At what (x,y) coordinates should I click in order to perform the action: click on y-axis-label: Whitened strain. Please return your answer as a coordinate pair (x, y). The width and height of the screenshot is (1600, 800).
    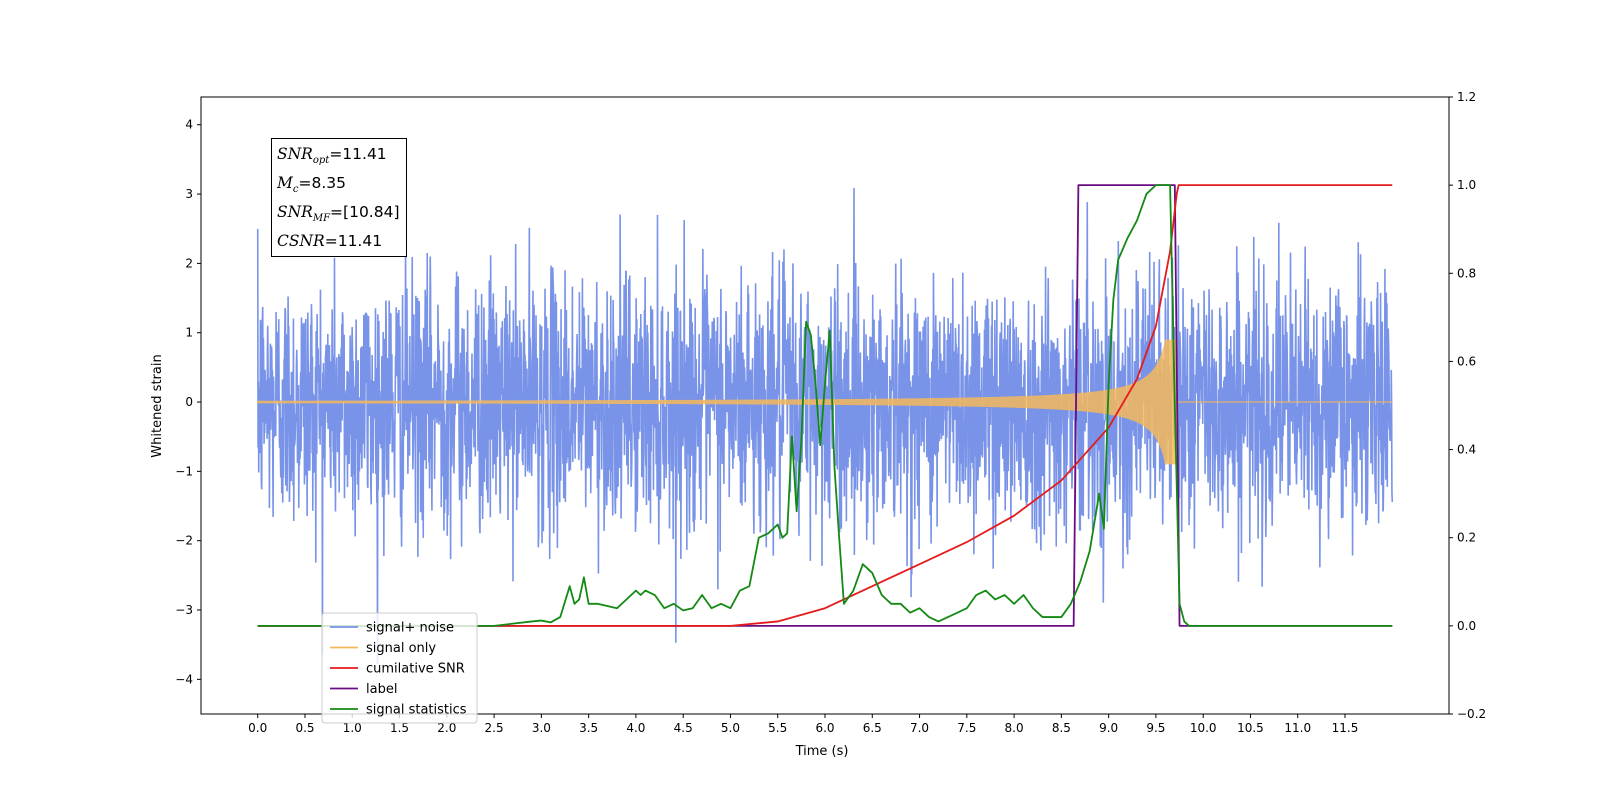
    Looking at the image, I should click on (157, 405).